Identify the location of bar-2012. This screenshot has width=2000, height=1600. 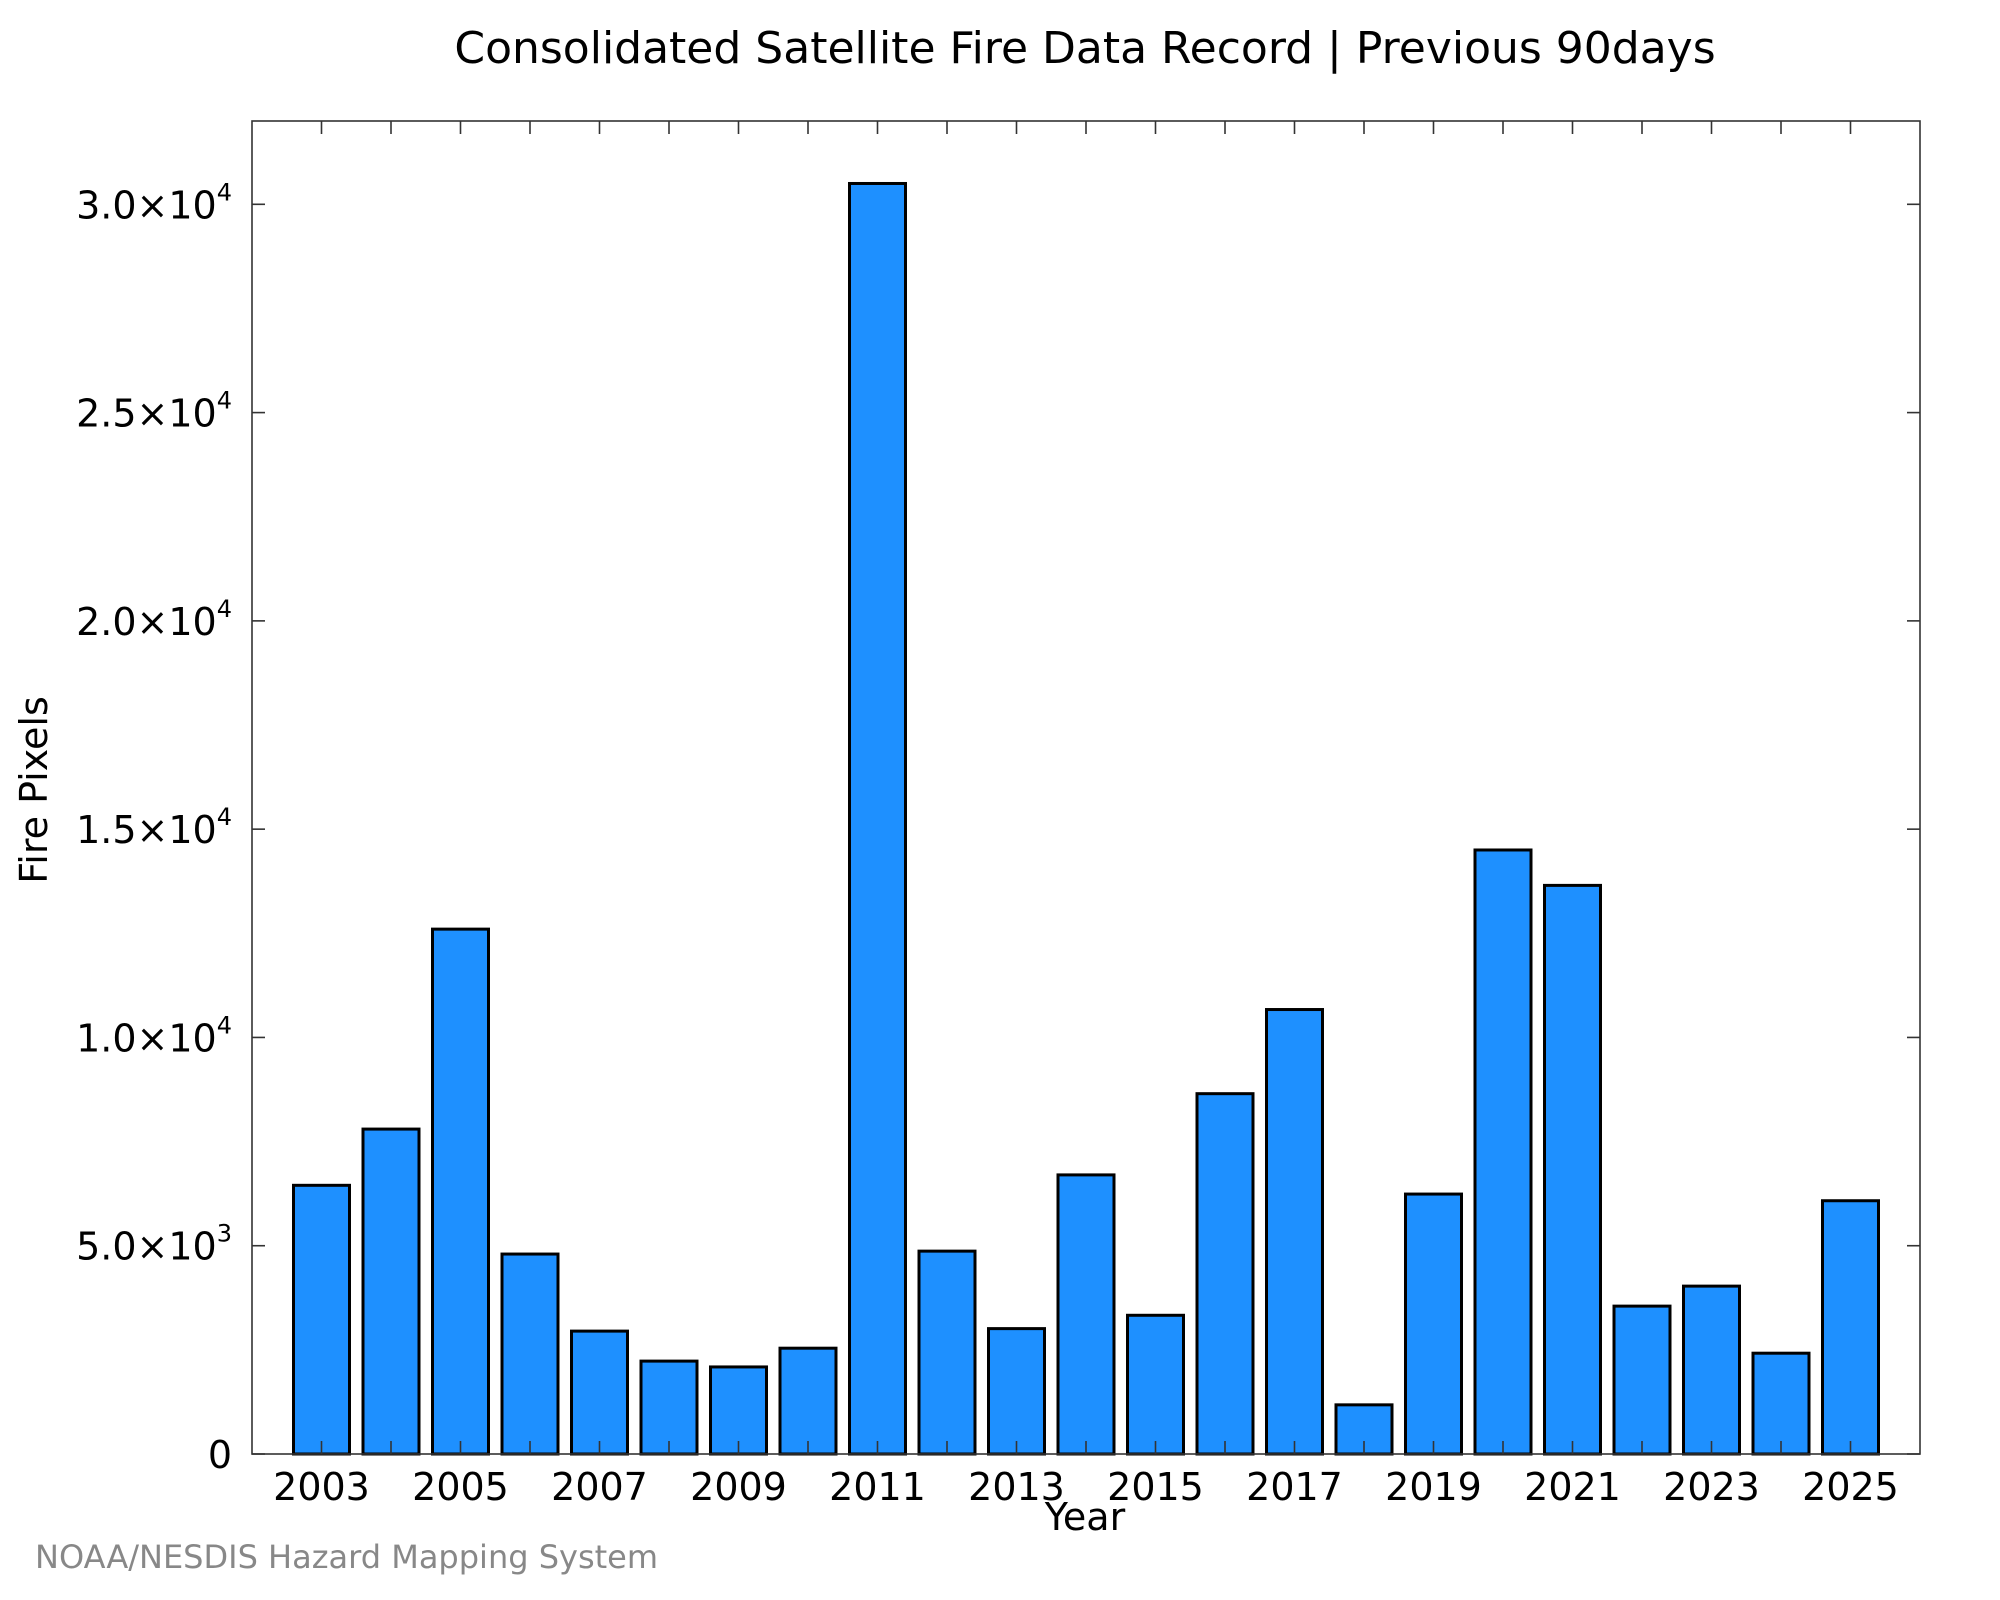
(947, 1352).